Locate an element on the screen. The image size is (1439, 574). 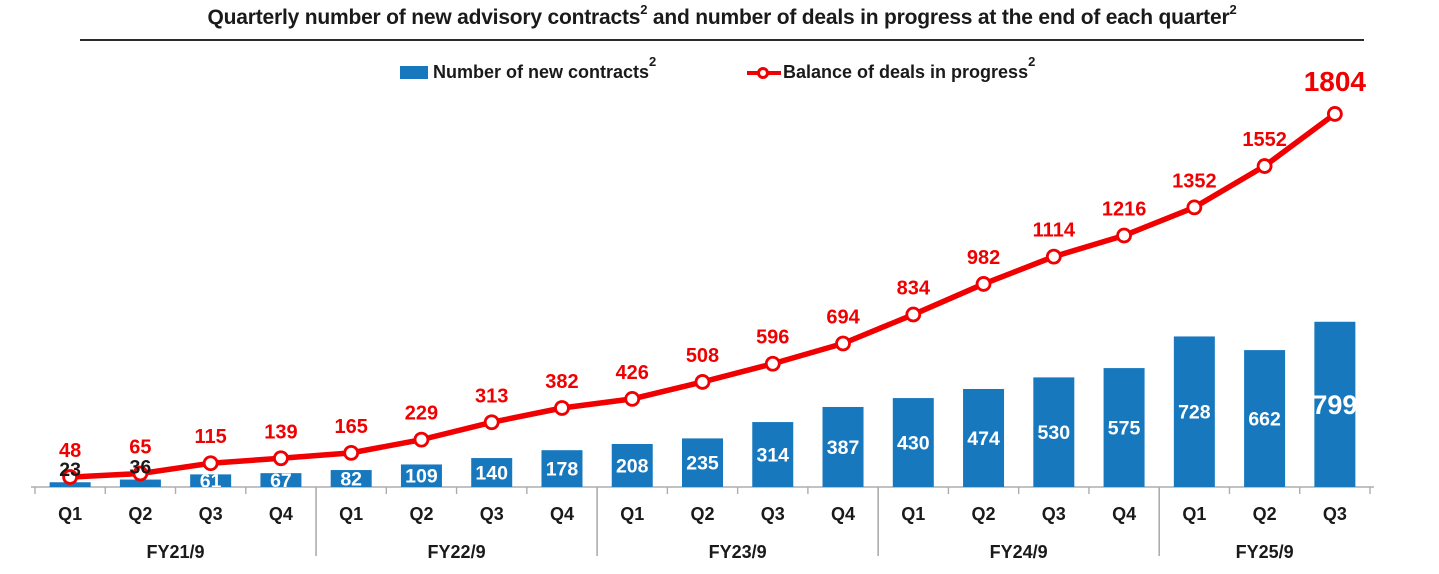
title-footnote-marker-1: 2 is located at coordinates (644, 9).